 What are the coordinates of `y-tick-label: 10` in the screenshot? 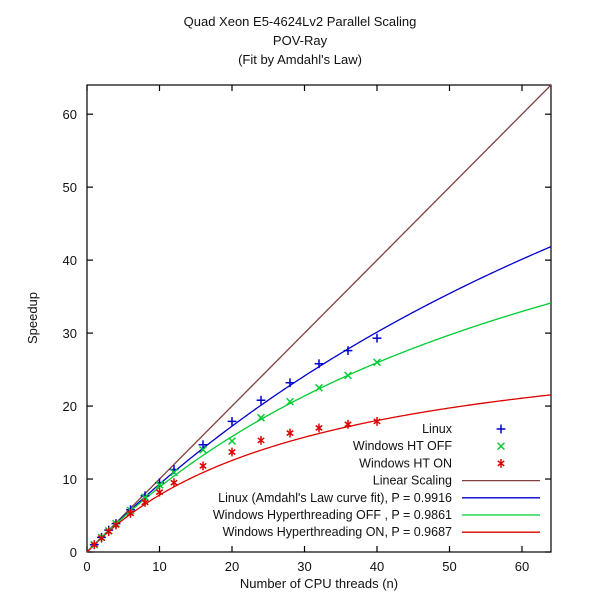 It's located at (70, 479).